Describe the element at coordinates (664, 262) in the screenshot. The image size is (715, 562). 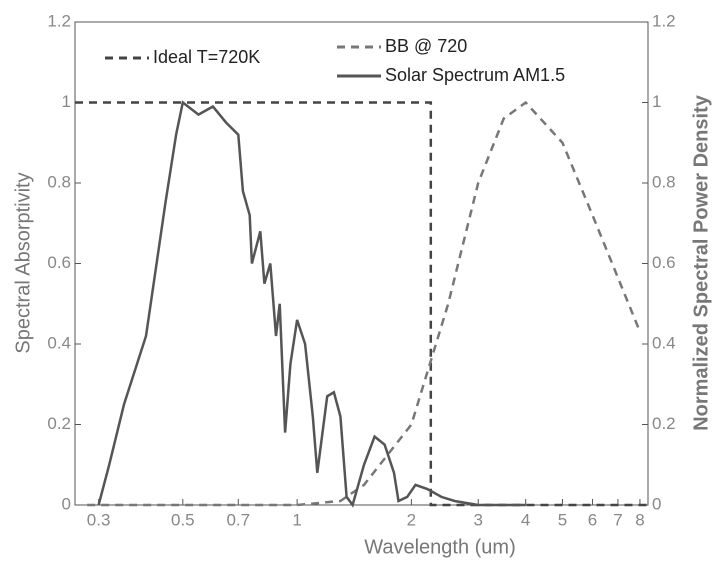
I see `y2-tick-label: 0.6` at that location.